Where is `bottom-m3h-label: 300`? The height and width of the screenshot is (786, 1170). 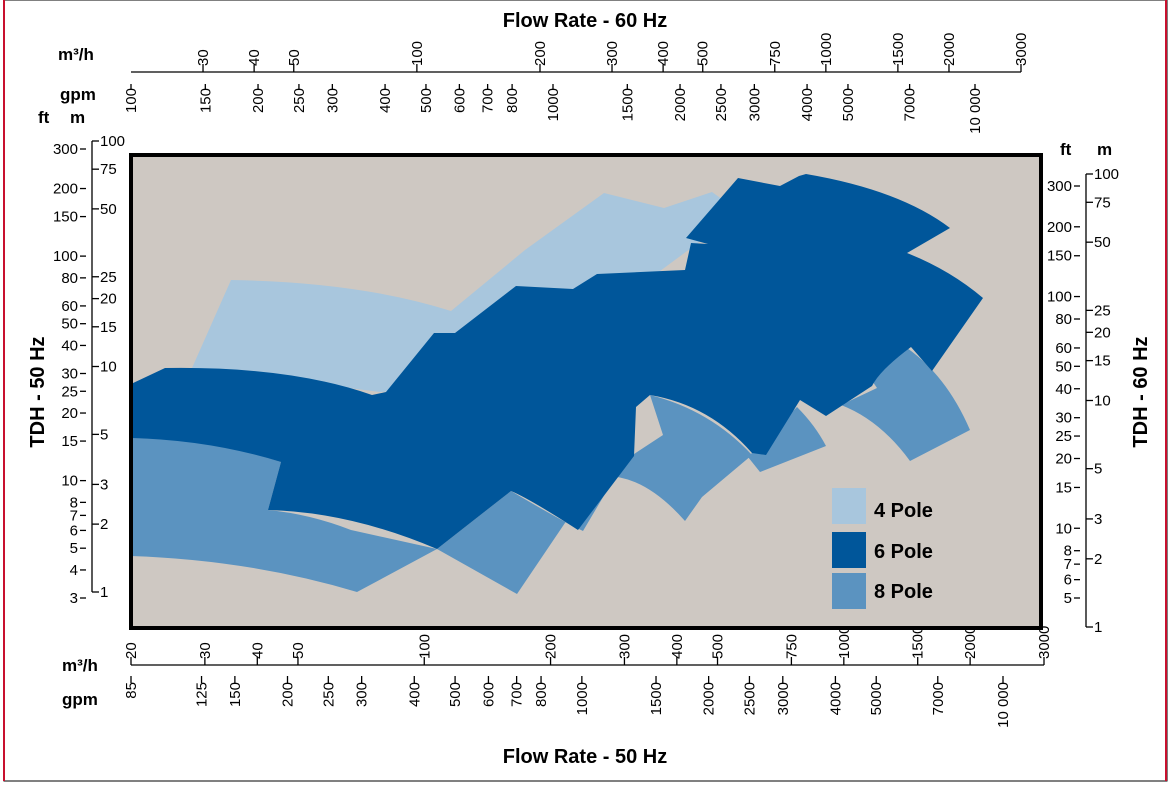 bottom-m3h-label: 300 is located at coordinates (624, 646).